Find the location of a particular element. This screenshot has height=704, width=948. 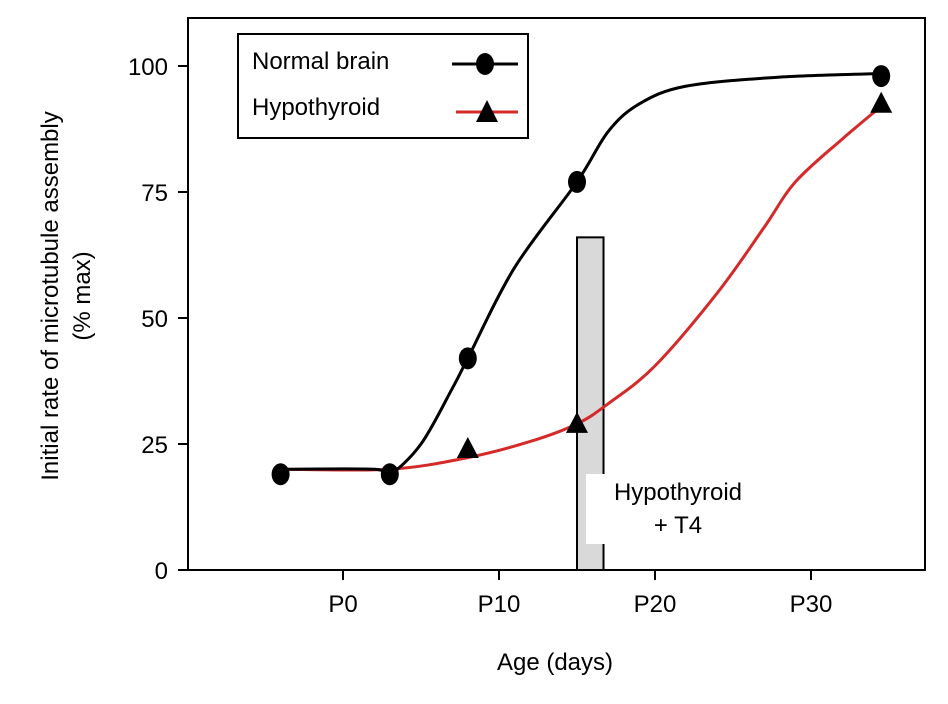

t4-label-background is located at coordinates (678, 509).